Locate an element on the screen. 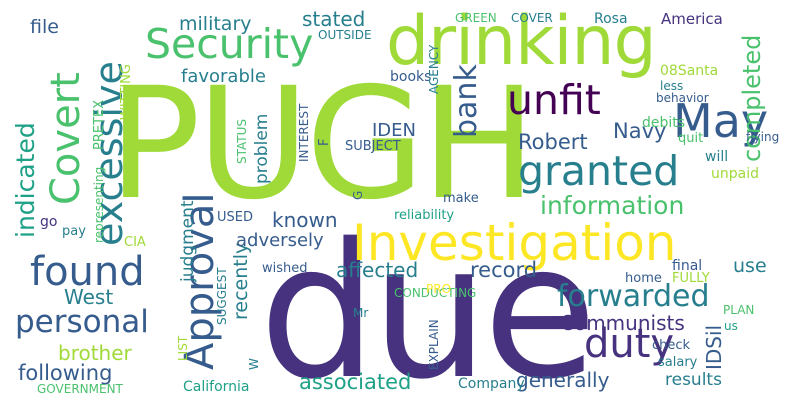 Image resolution: width=790 pixels, height=405 pixels. word-list: LIST is located at coordinates (183, 348).